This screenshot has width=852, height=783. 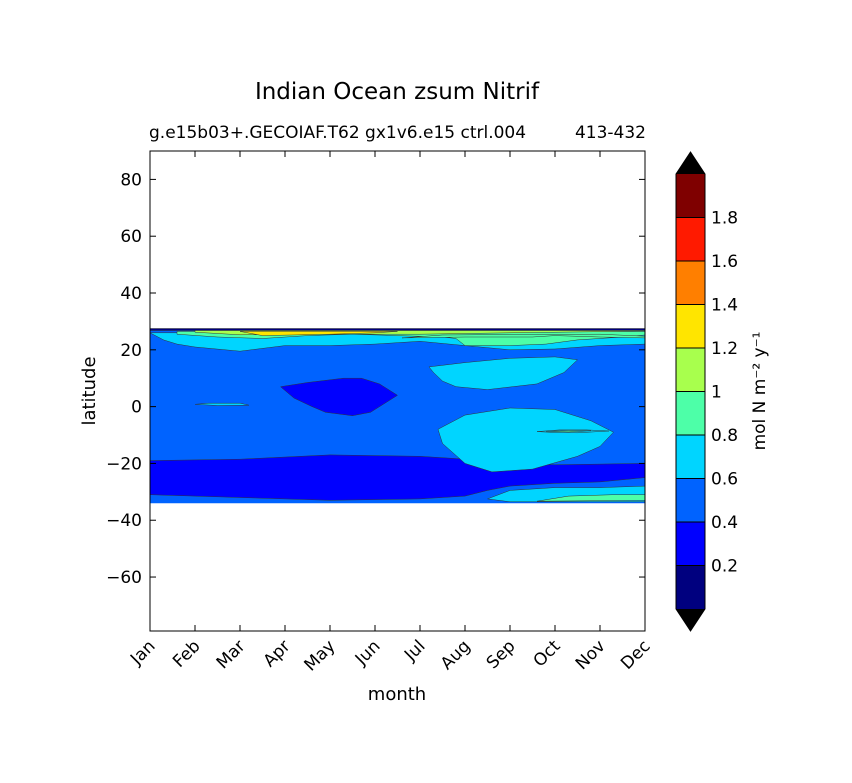 I want to click on y-tick-label: 40, so click(x=131, y=294).